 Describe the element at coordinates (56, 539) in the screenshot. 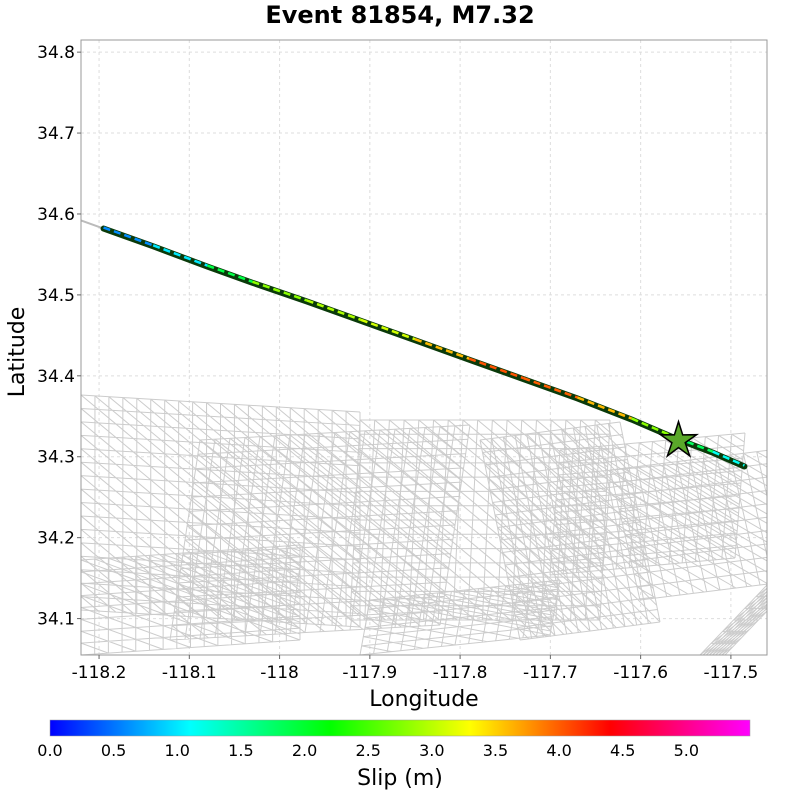

I see `y-tick-label: 34.2` at that location.